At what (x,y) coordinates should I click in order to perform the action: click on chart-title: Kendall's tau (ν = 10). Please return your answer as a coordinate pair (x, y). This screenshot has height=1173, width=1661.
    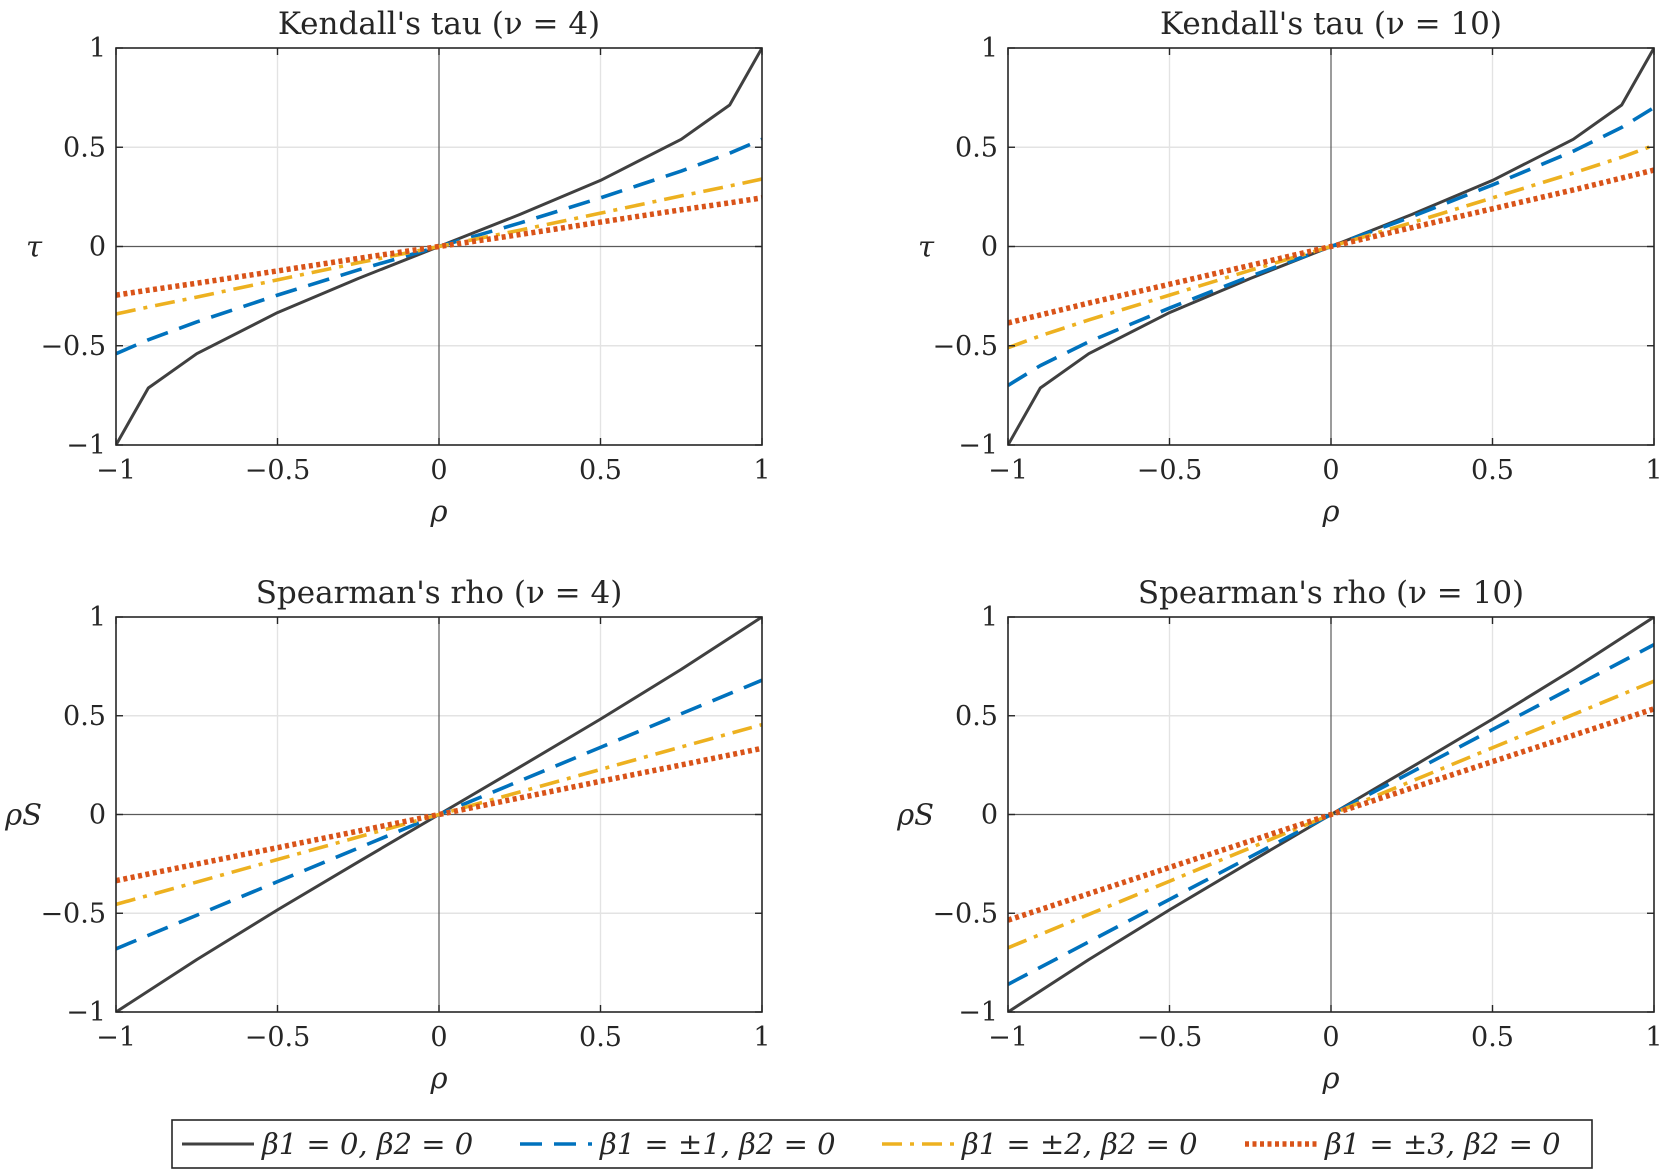
    Looking at the image, I should click on (1331, 24).